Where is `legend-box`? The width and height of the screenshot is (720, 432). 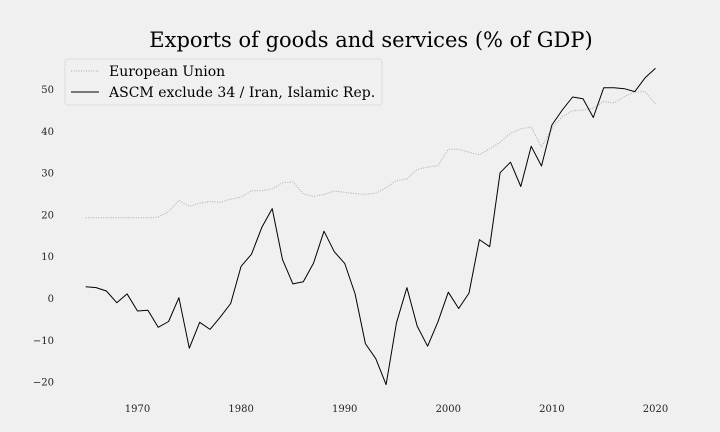
legend-box is located at coordinates (223, 82).